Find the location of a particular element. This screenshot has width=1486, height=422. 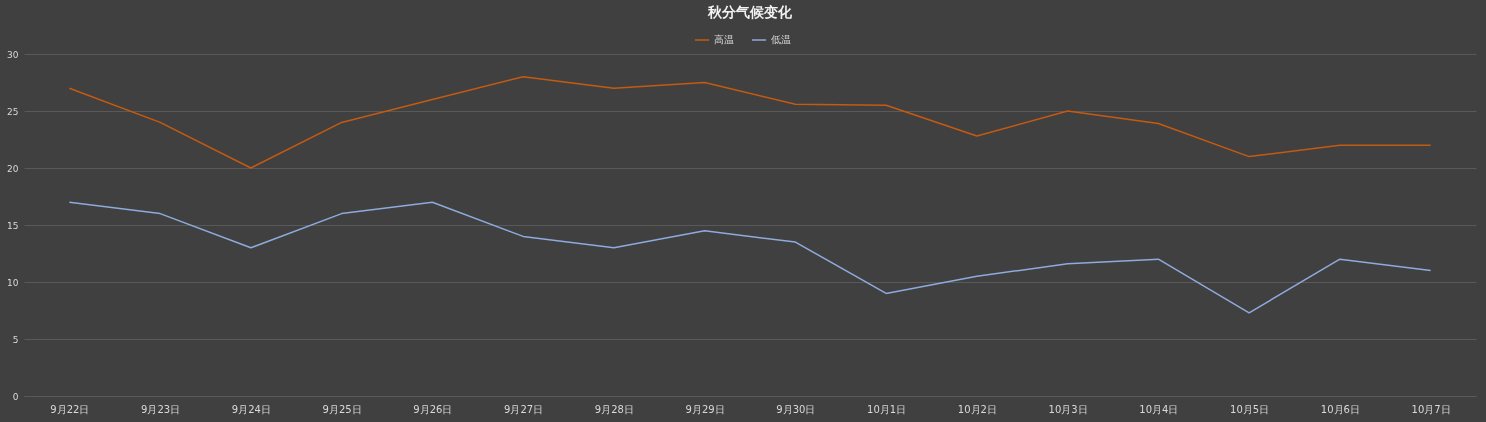

x-tick-label: 9月29日 is located at coordinates (705, 409).